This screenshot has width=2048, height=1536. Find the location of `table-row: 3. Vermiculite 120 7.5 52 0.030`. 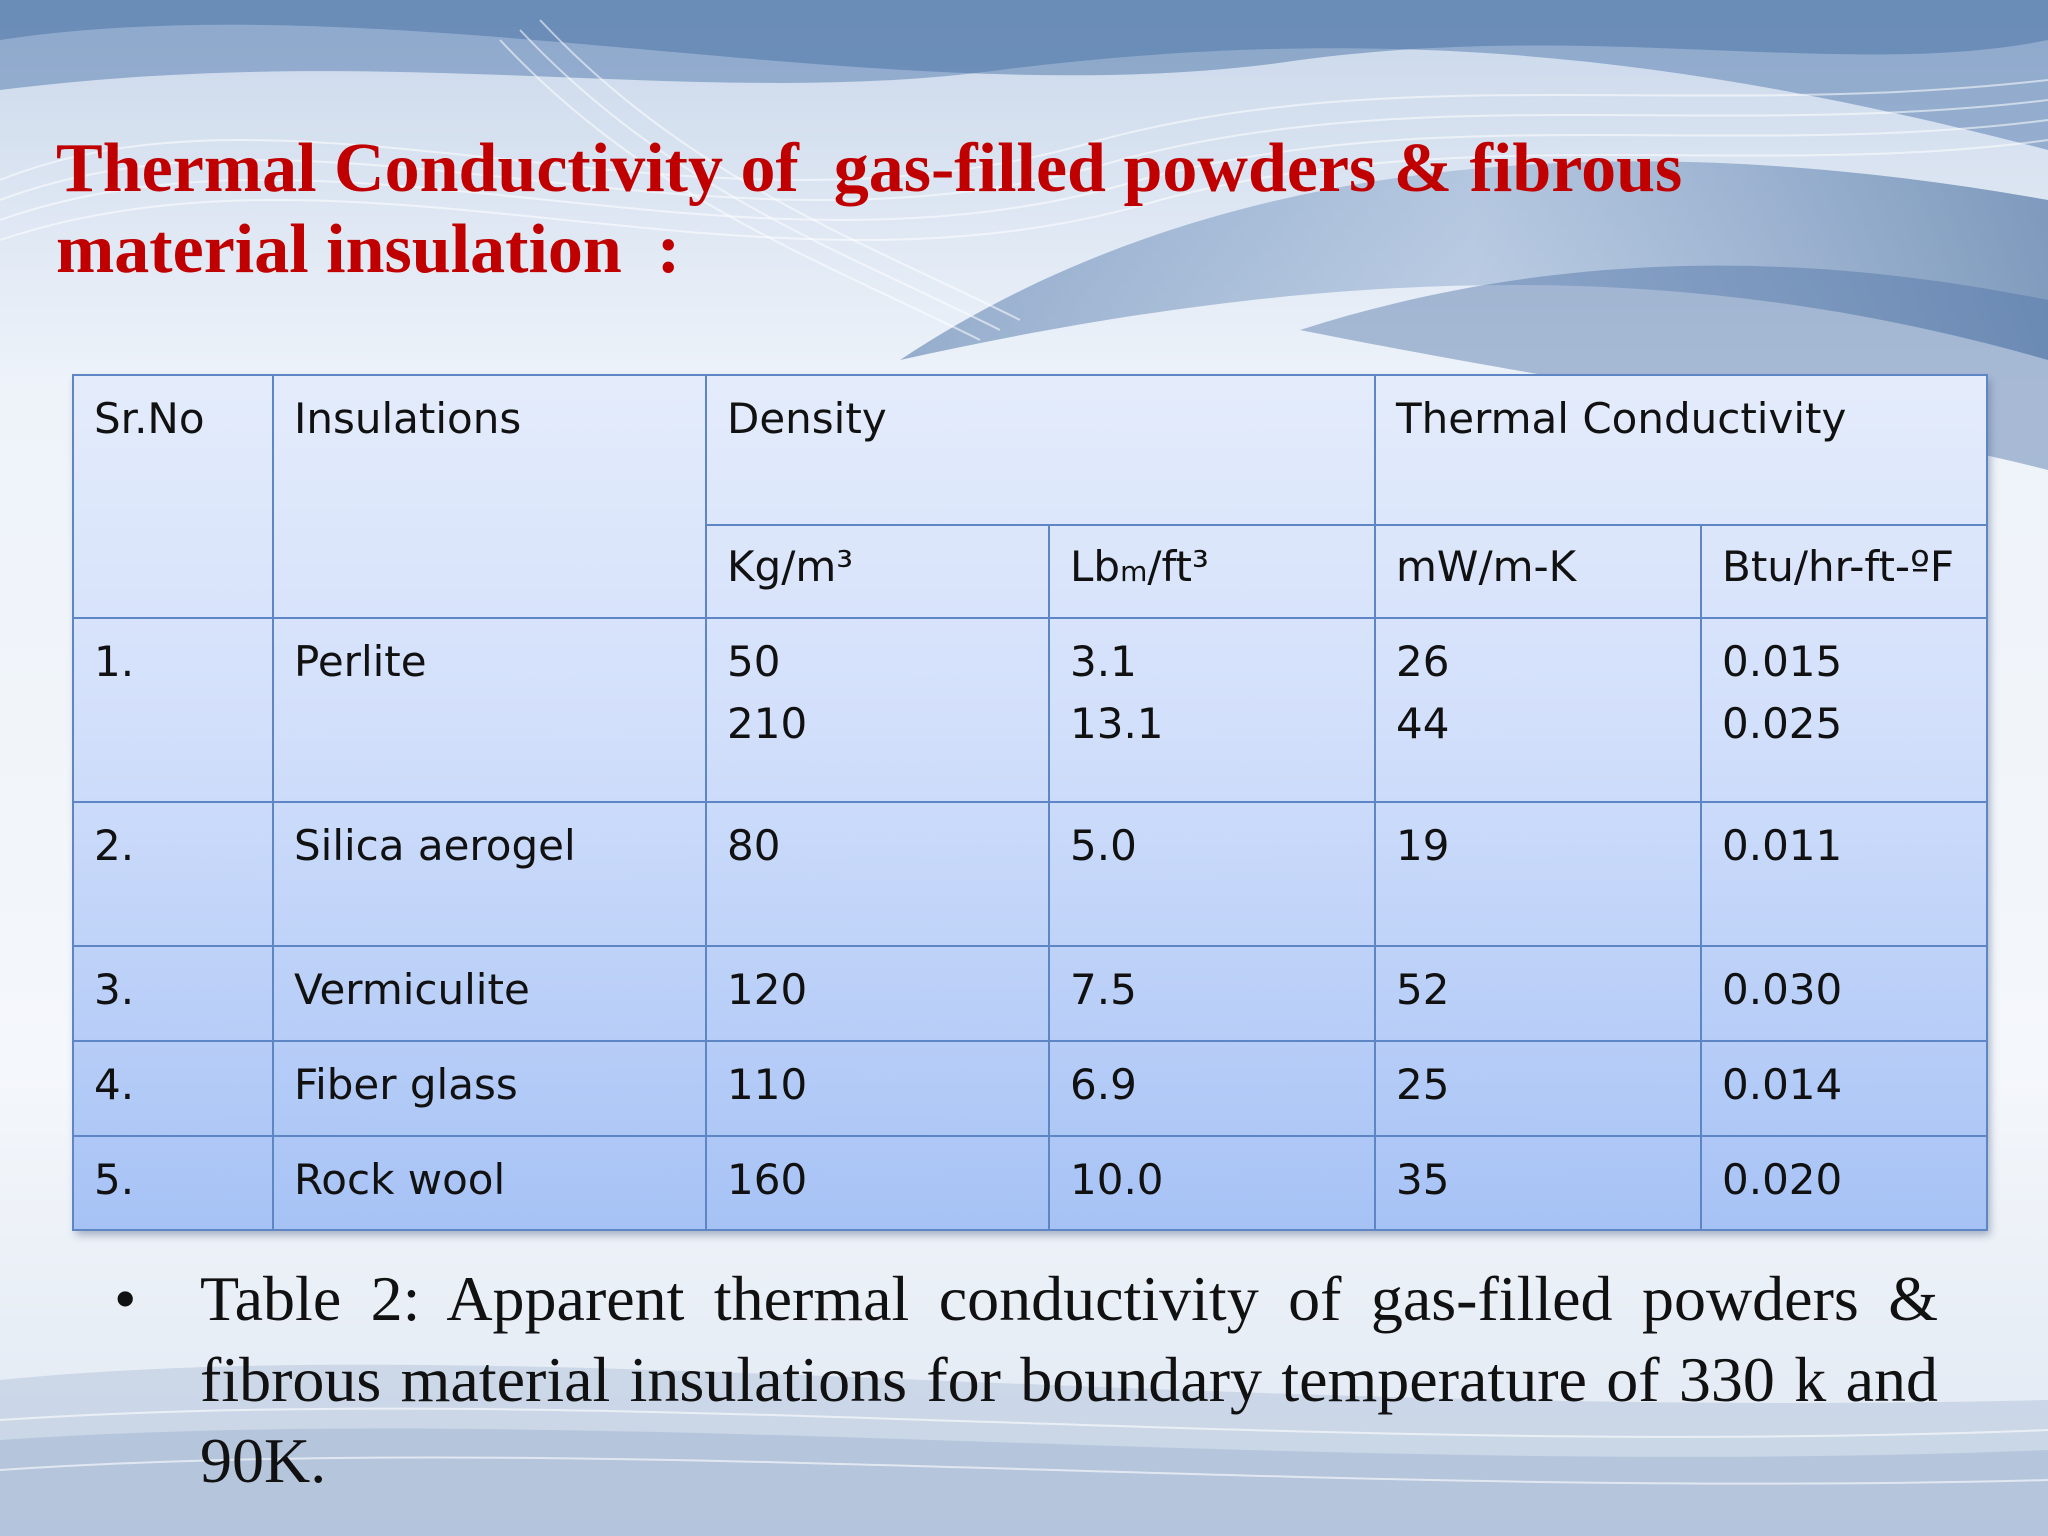

table-row: 3. Vermiculite 120 7.5 52 0.030 is located at coordinates (1030, 993).